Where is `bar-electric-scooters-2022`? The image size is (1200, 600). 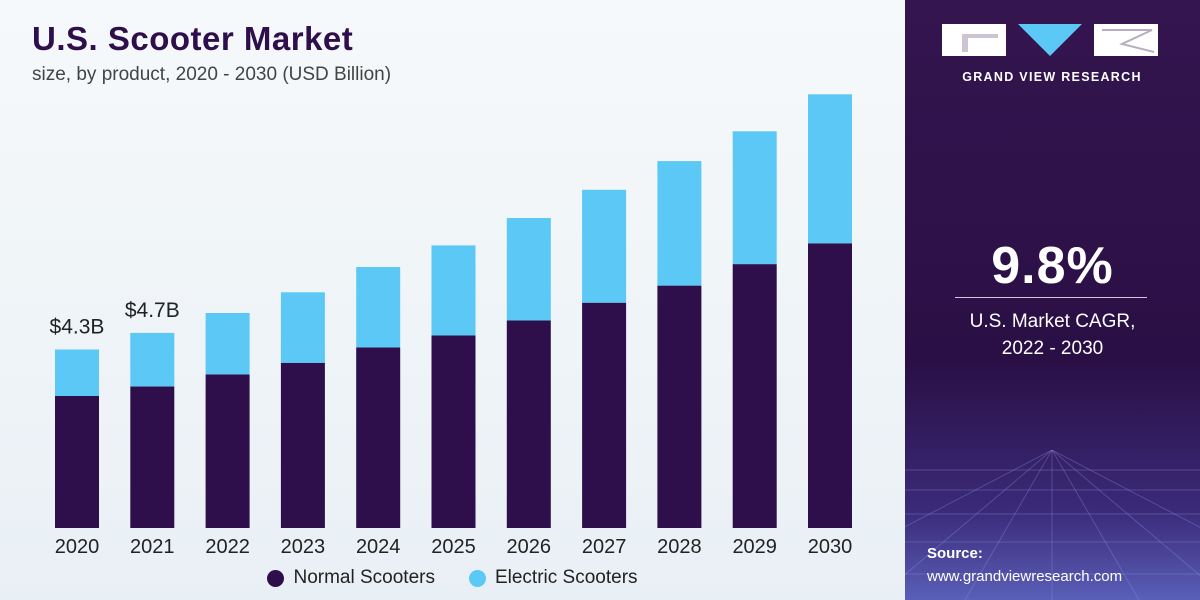 bar-electric-scooters-2022 is located at coordinates (227, 344).